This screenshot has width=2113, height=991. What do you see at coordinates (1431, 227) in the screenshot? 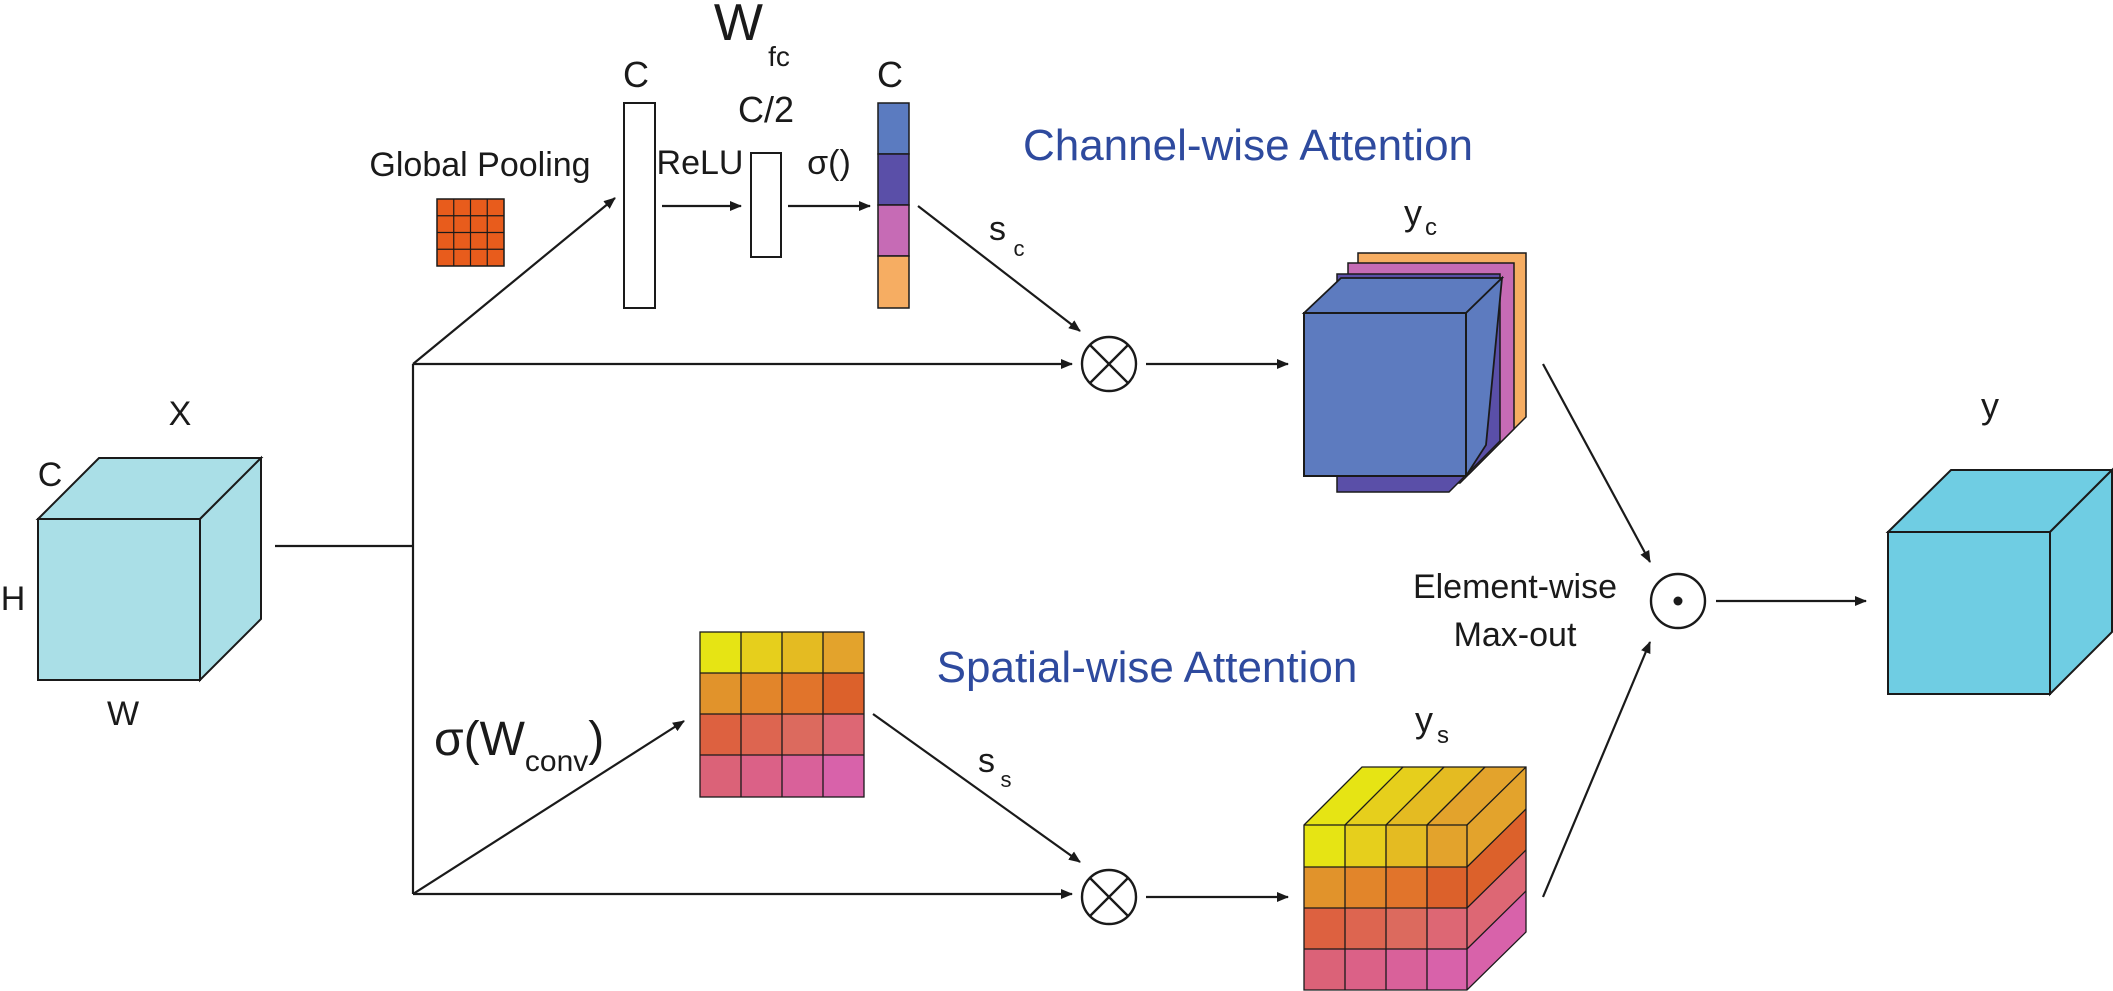
I see `yc-sub: c` at bounding box center [1431, 227].